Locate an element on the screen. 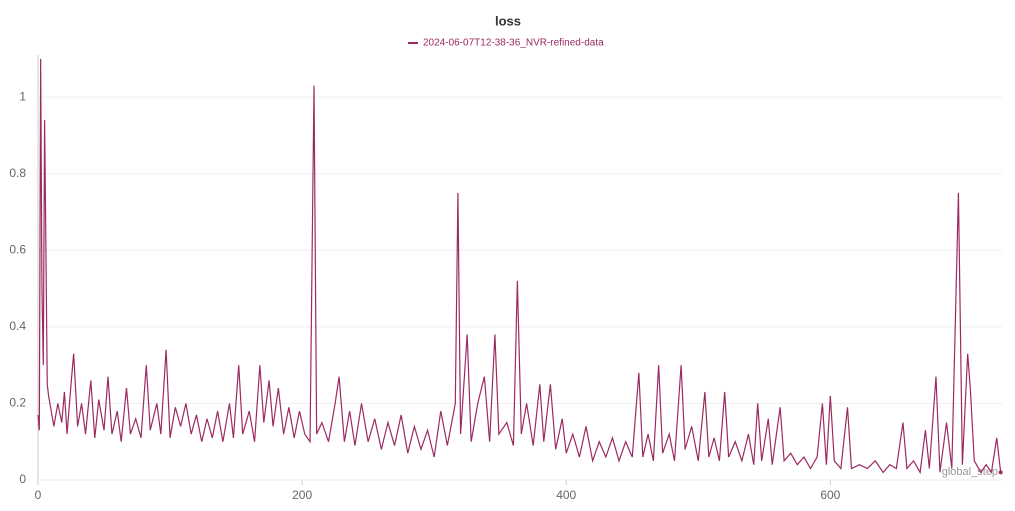 The width and height of the screenshot is (1015, 511). chart-title: loss is located at coordinates (508, 20).